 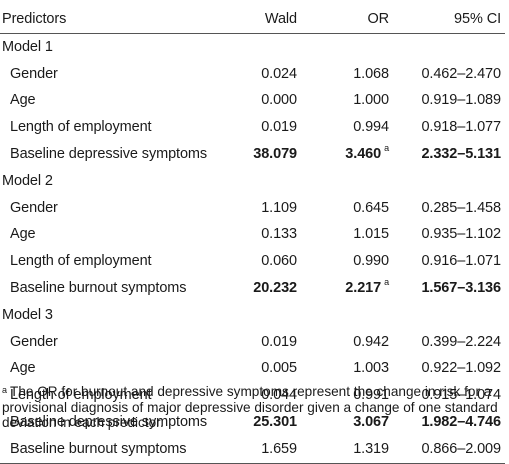 I want to click on ci-cell: 0.399–2.224, so click(x=447, y=342).